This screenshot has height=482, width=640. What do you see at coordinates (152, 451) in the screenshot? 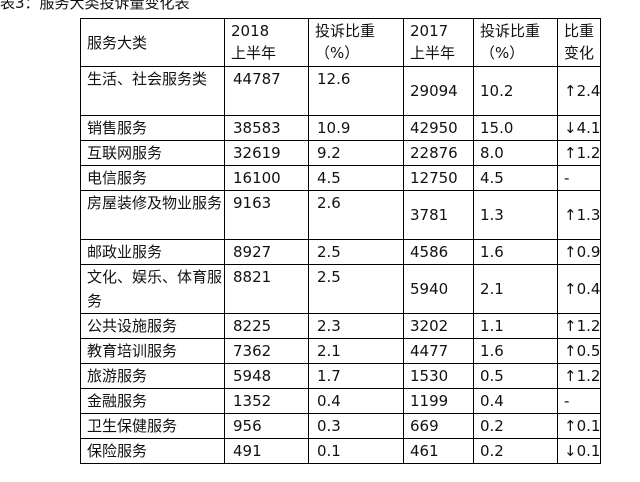
I see `row-category: 保险服务` at bounding box center [152, 451].